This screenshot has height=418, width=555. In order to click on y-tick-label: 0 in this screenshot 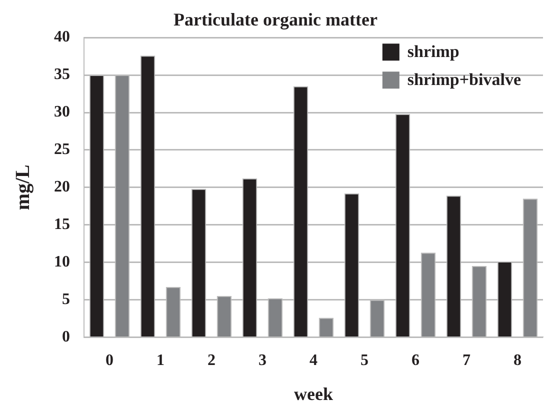, I will do `click(66, 337)`.